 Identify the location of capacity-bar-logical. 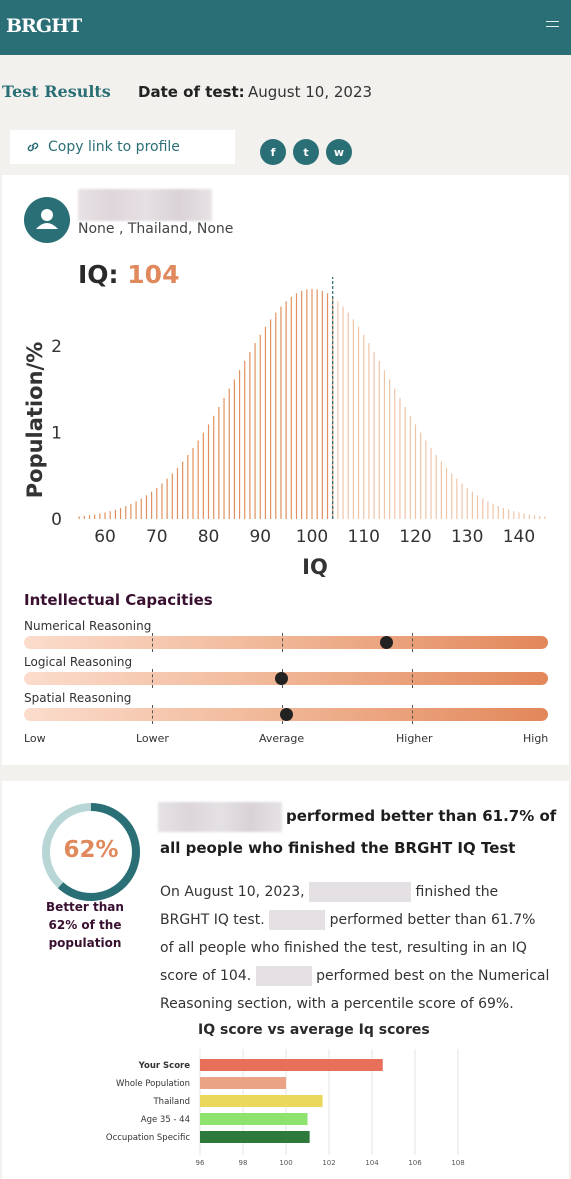
(286, 678).